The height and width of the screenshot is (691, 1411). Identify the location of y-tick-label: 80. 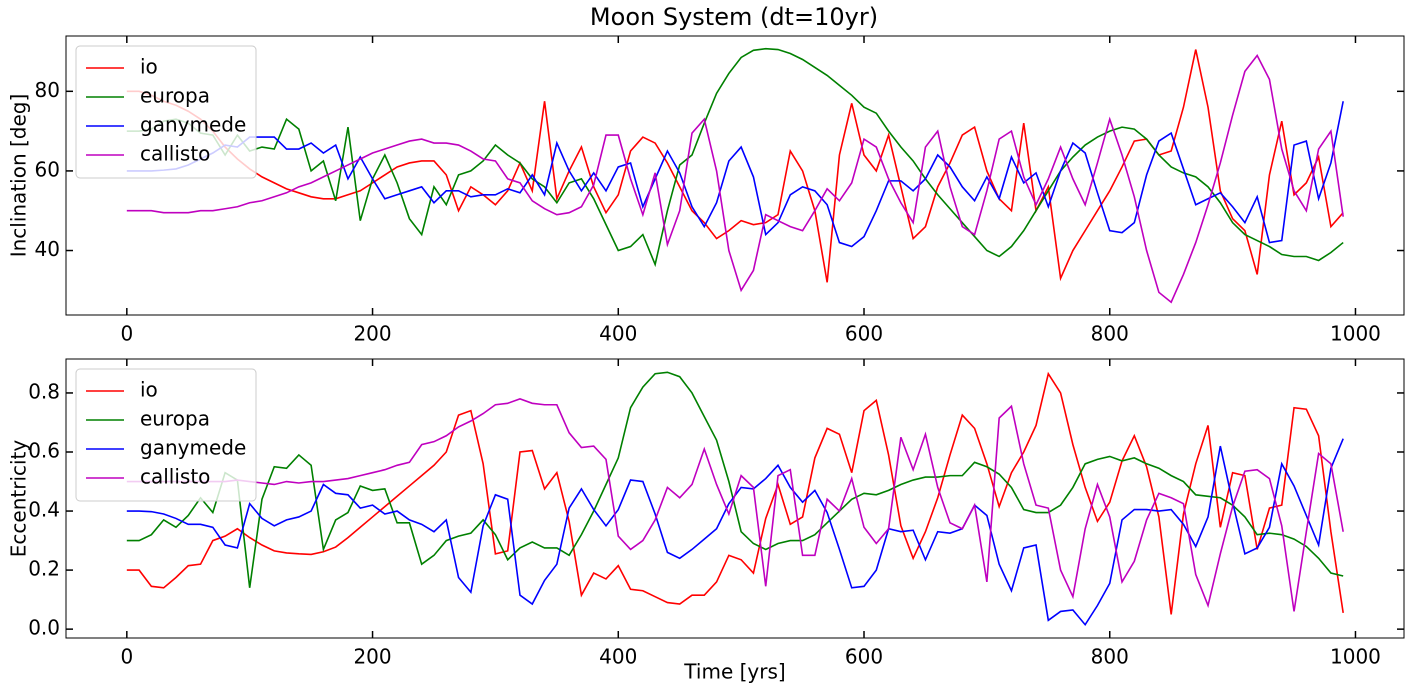
(47, 90).